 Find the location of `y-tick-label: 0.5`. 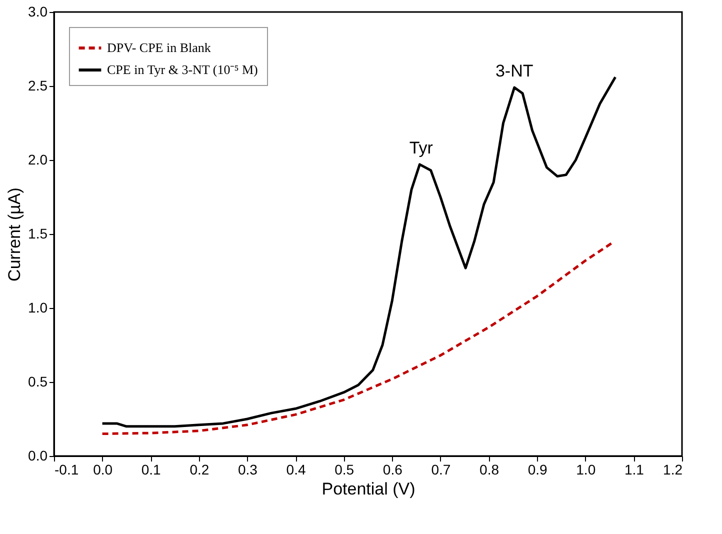

y-tick-label: 0.5 is located at coordinates (38, 382).